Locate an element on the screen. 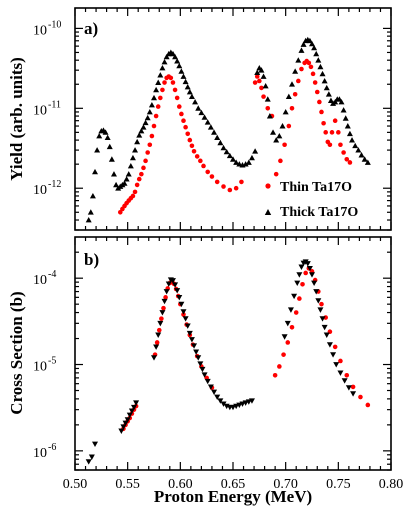  x-axis-title: Proton Energy (MeV) is located at coordinates (233, 496).